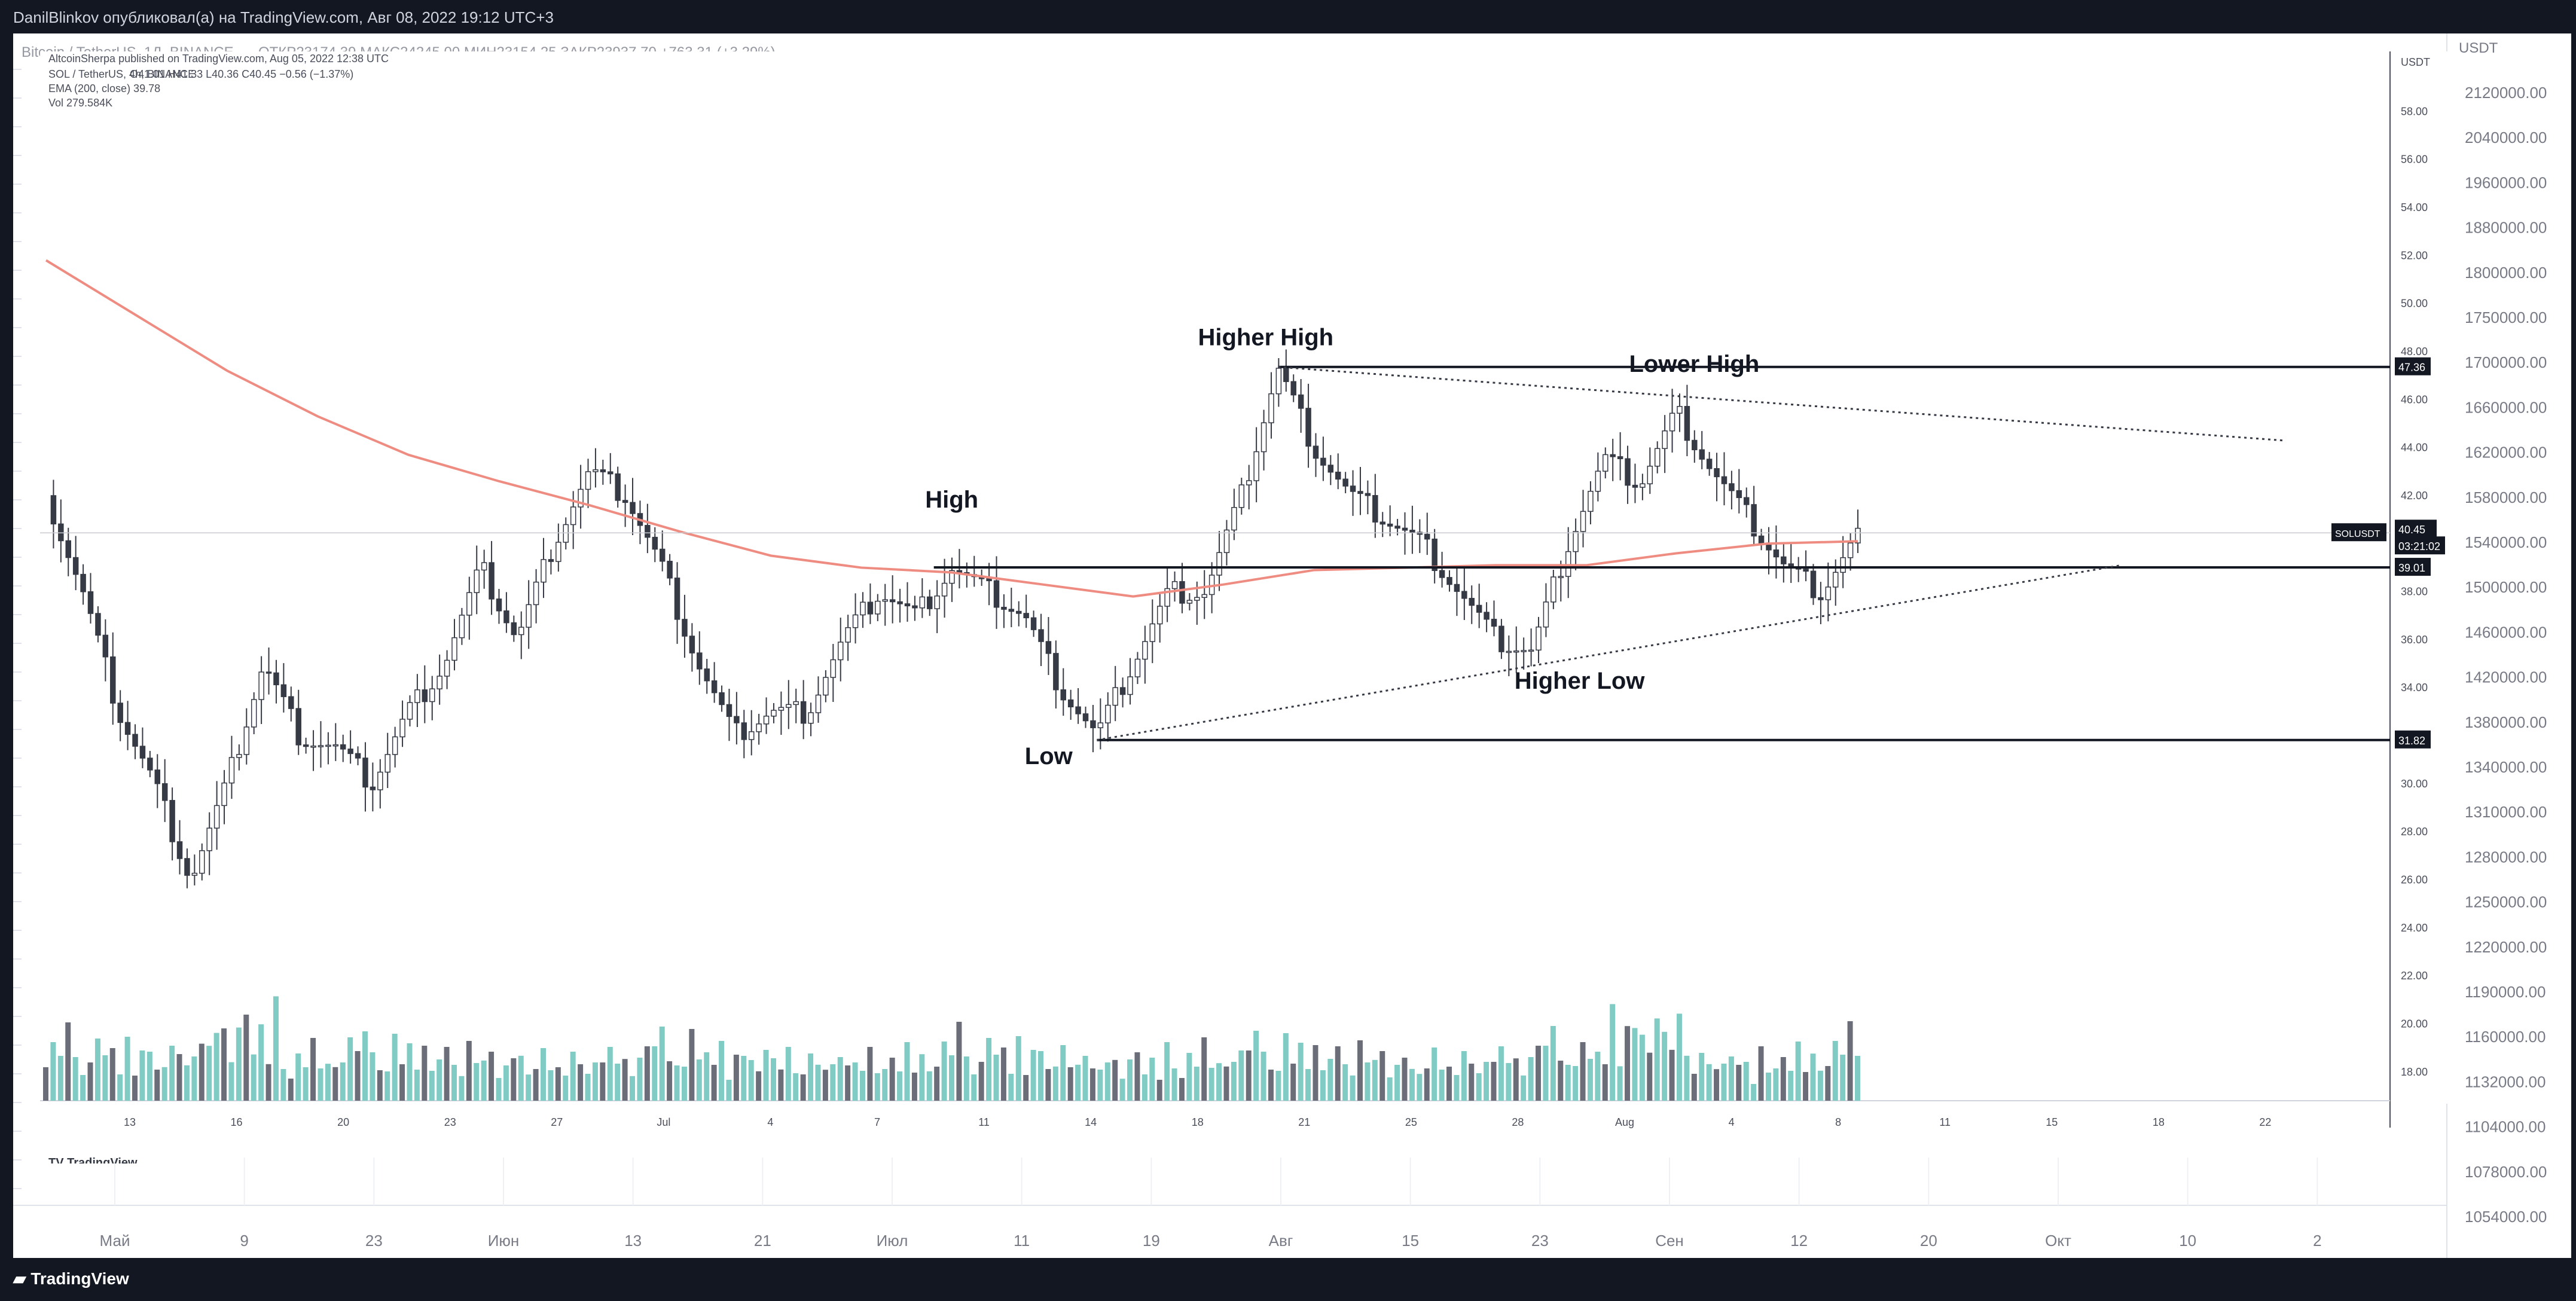 The image size is (2576, 1301). I want to click on outer-y-tick-label: 1620000.00, so click(2506, 453).